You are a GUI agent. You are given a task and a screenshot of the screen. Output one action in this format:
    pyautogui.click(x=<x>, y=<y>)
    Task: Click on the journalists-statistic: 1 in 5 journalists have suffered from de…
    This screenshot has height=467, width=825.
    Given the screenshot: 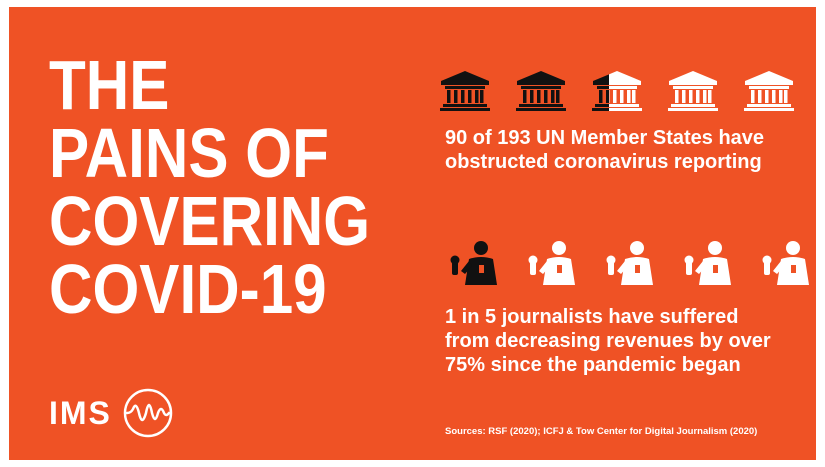 What is the action you would take?
    pyautogui.click(x=625, y=341)
    